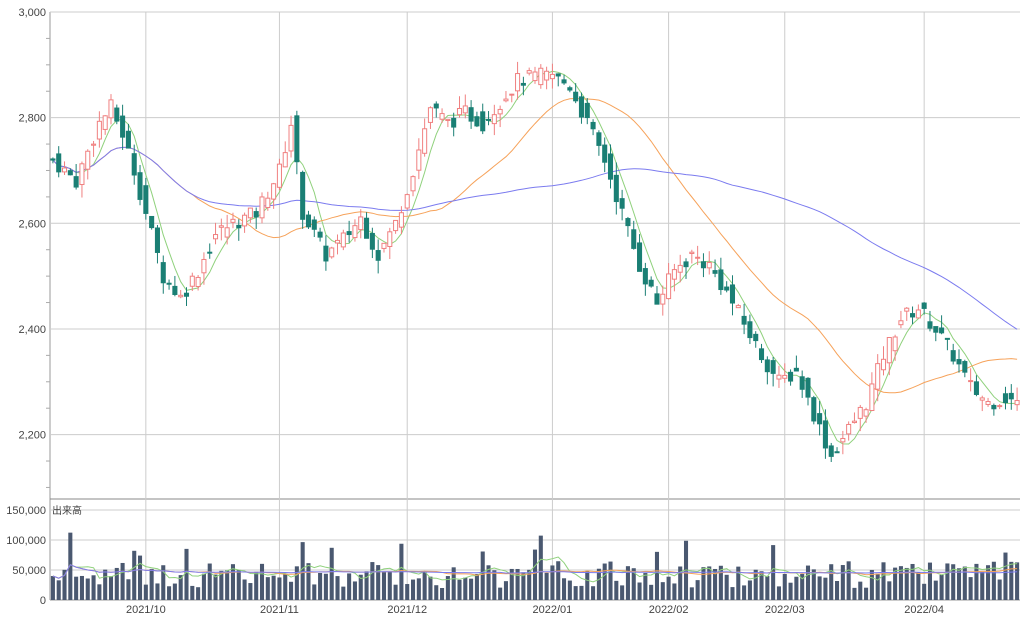  I want to click on volume-axis-label: 出来高, so click(67, 510).